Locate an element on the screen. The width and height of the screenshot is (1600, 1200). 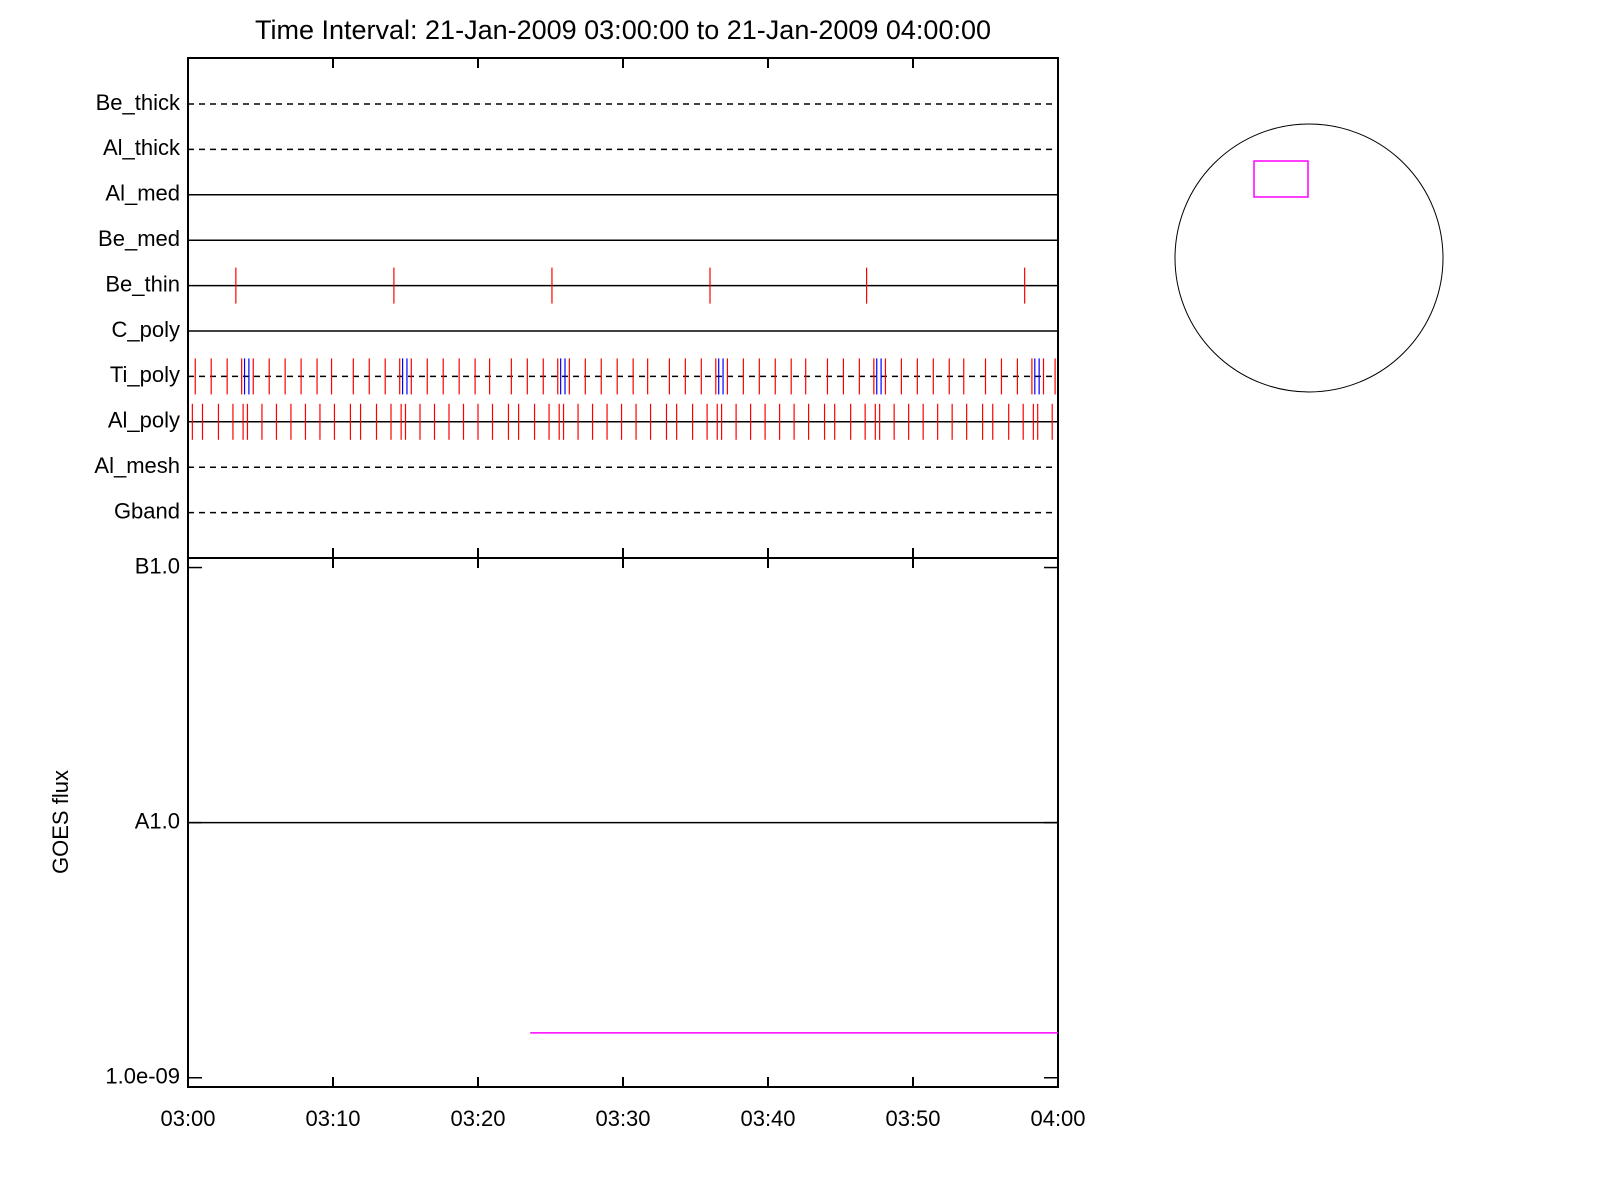
field-of-view is located at coordinates (1281, 179).